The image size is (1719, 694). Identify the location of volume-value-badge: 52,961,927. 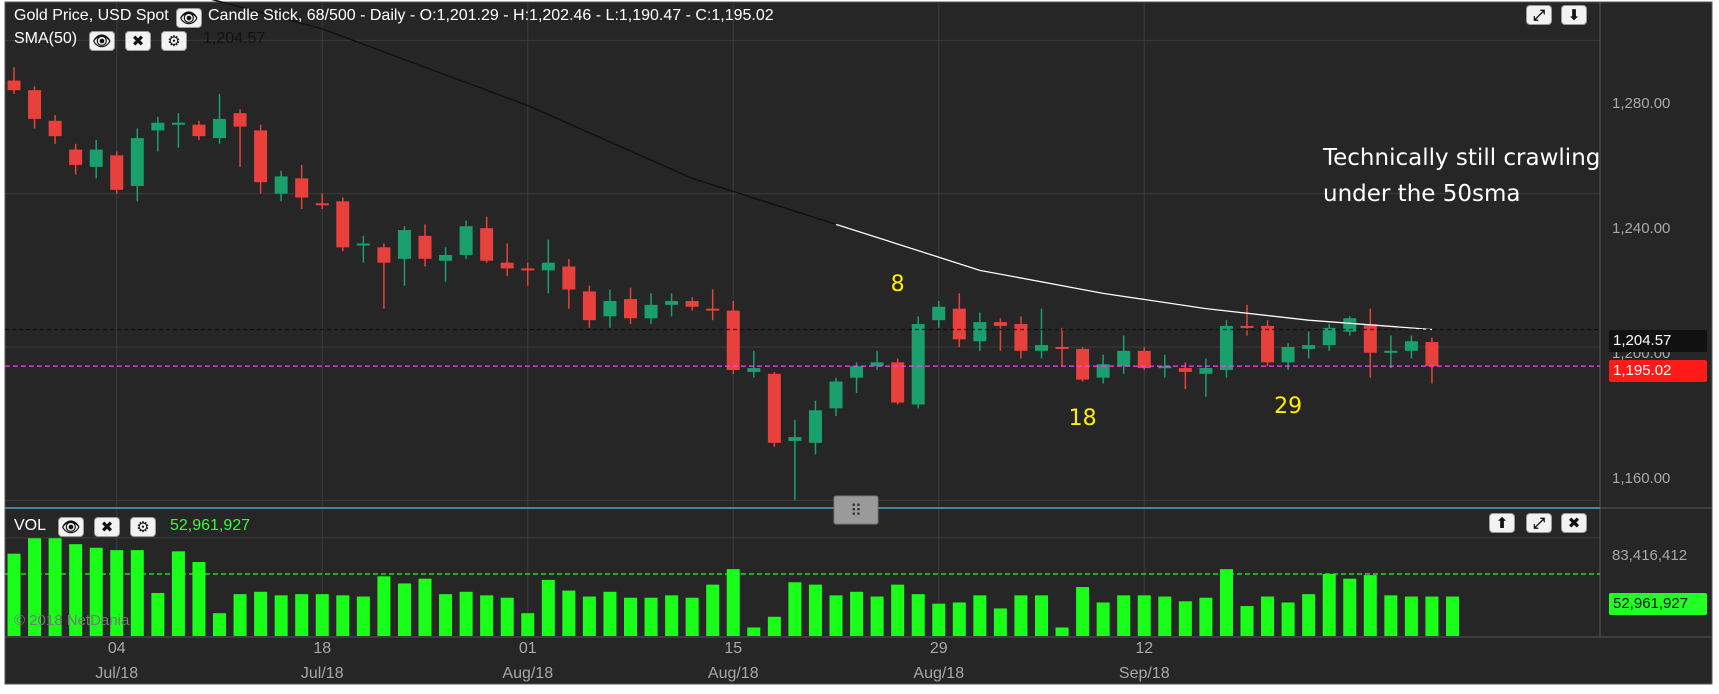
(1658, 604).